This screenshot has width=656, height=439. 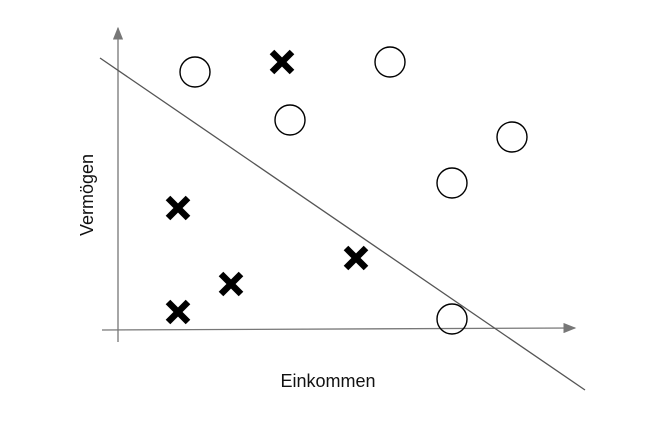 What do you see at coordinates (327, 381) in the screenshot?
I see `x-axis-label: Einkommen` at bounding box center [327, 381].